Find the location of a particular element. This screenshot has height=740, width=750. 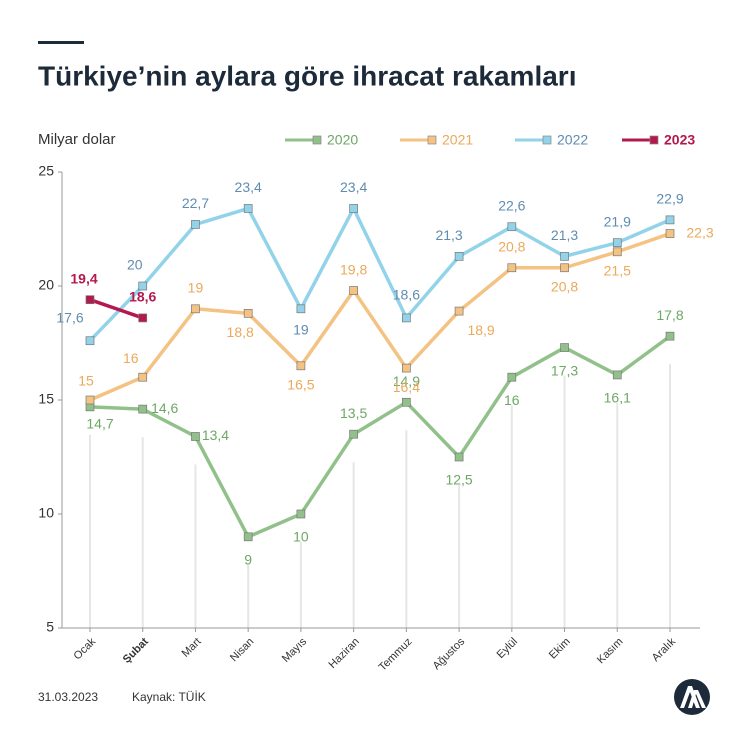

y-tick-label: 10 is located at coordinates (46, 513).